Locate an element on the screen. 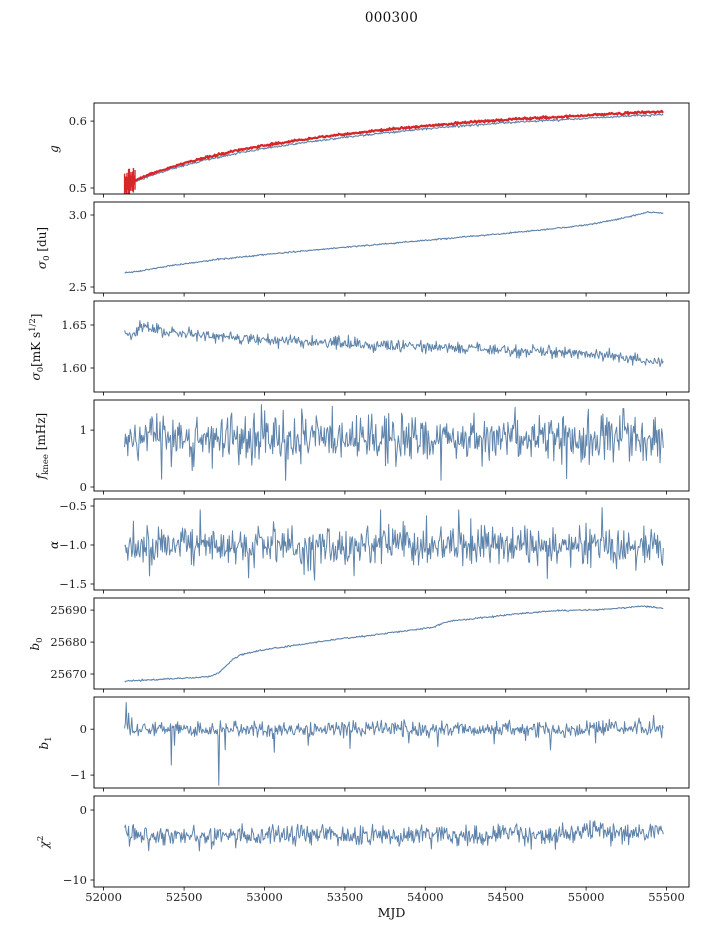 This screenshot has width=725, height=936. y-tick-label: −0.5 is located at coordinates (73, 506).